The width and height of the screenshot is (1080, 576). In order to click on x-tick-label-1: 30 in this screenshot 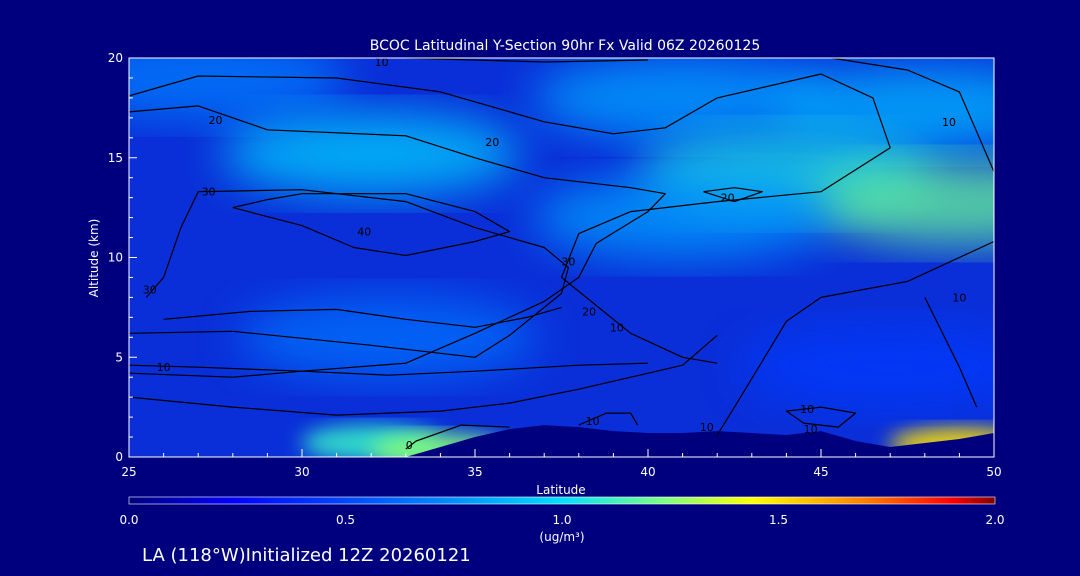, I will do `click(301, 472)`.